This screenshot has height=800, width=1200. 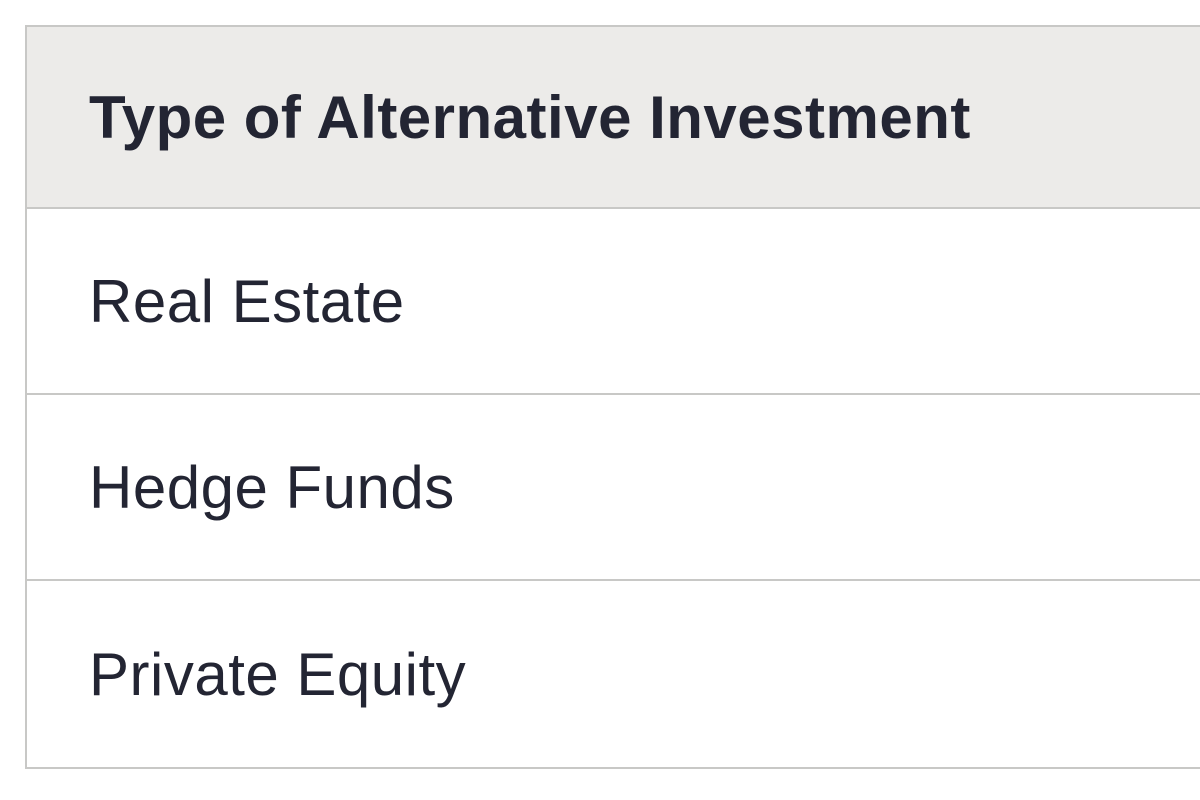 What do you see at coordinates (272, 487) in the screenshot?
I see `table-cell-hedge-funds: Hedge Funds` at bounding box center [272, 487].